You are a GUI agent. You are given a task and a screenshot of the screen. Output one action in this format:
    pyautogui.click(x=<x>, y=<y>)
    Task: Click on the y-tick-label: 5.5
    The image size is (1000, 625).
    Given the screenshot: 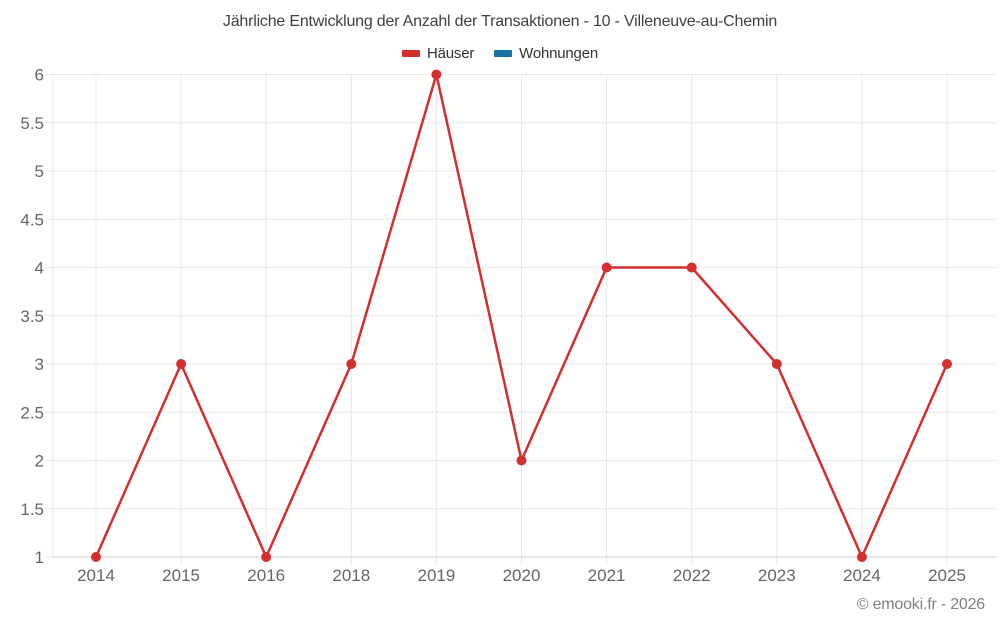 What is the action you would take?
    pyautogui.click(x=32, y=123)
    